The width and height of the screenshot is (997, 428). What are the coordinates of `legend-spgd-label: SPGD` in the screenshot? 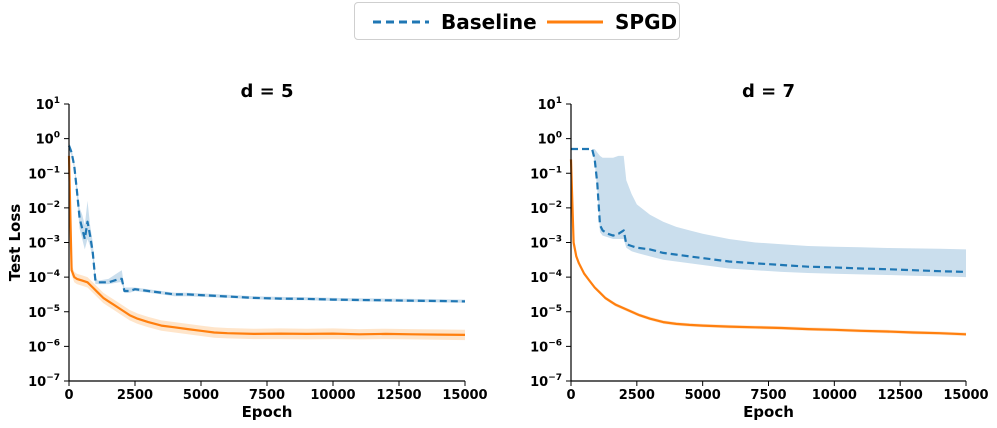 It's located at (646, 22).